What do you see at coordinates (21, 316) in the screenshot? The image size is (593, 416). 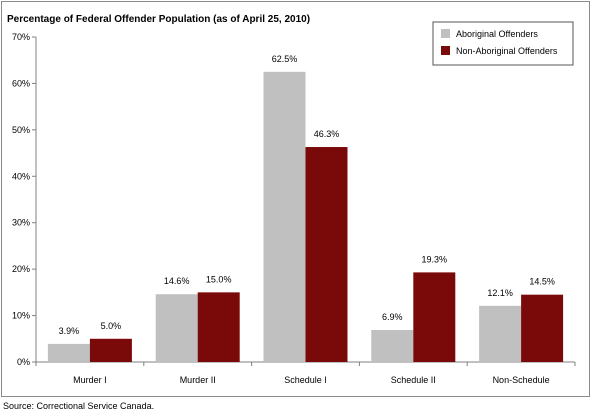 I see `y-tick-label: 10%` at bounding box center [21, 316].